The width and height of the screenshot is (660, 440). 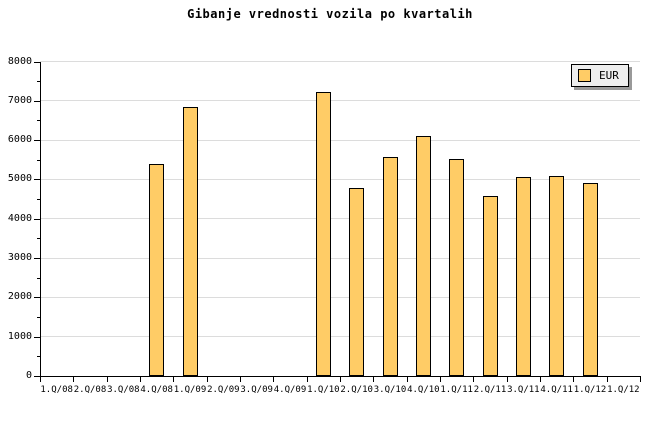 What do you see at coordinates (323, 389) in the screenshot?
I see `x-axis-label: 1.Q/10` at bounding box center [323, 389].